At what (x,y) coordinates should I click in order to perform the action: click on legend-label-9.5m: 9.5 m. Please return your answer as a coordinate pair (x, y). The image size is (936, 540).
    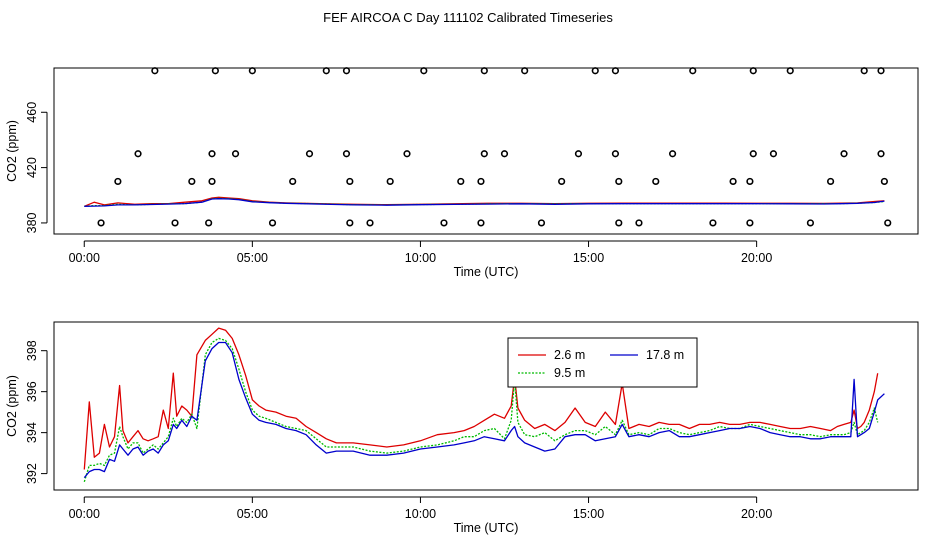
    Looking at the image, I should click on (569, 373).